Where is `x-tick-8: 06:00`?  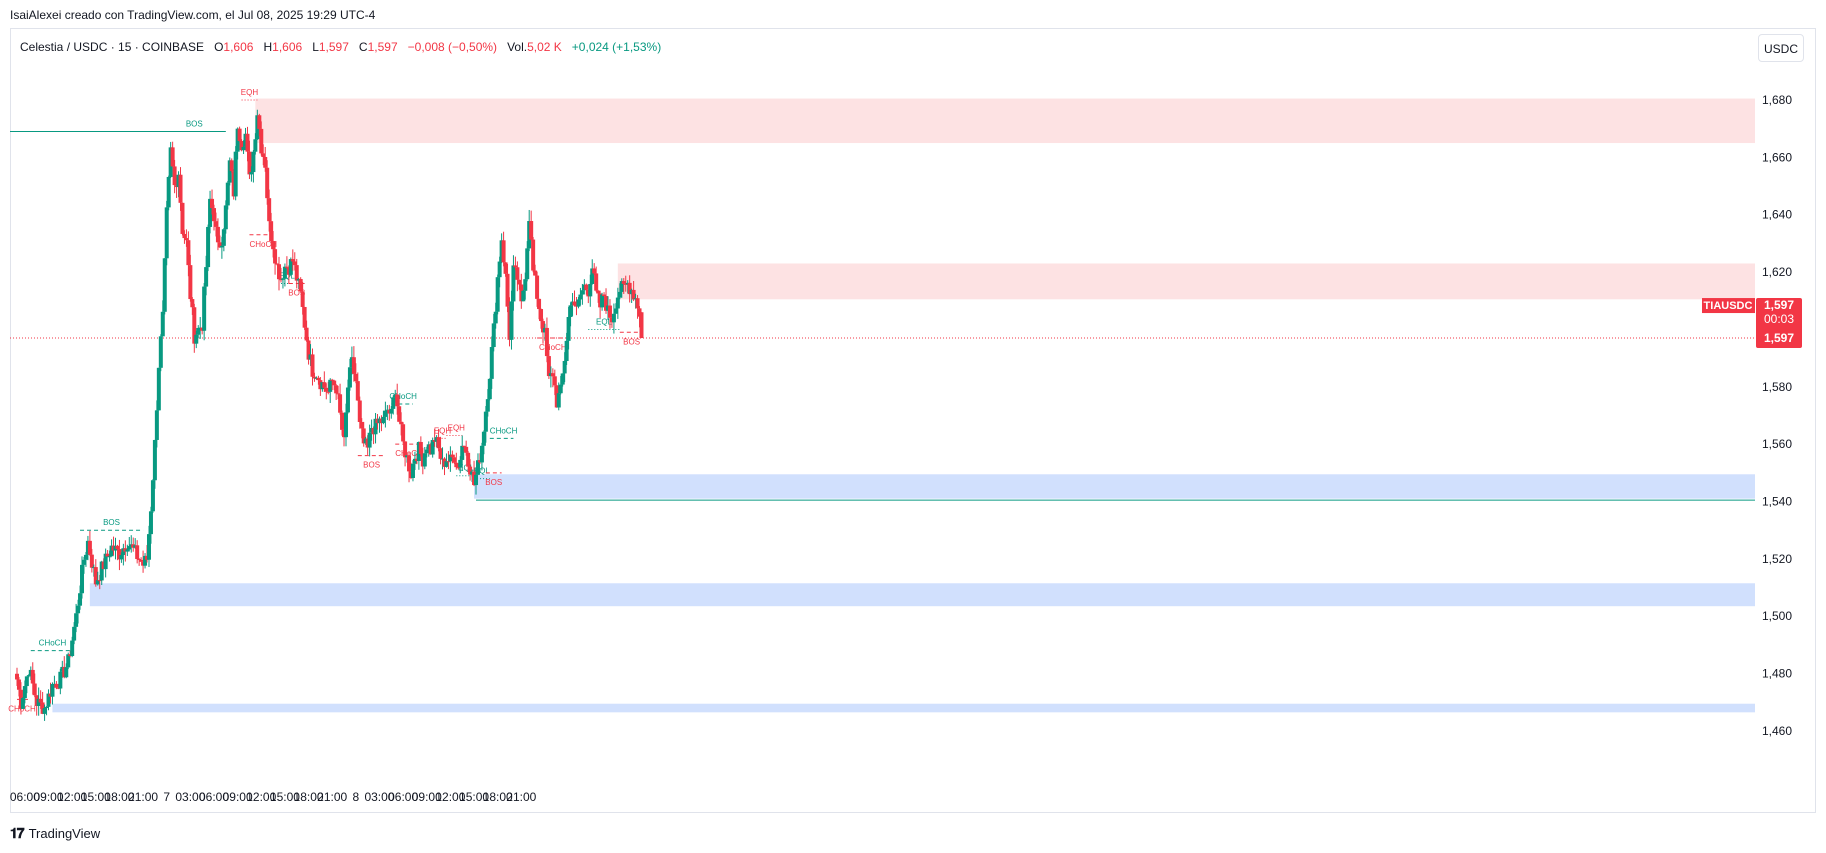 x-tick-8: 06:00 is located at coordinates (214, 797).